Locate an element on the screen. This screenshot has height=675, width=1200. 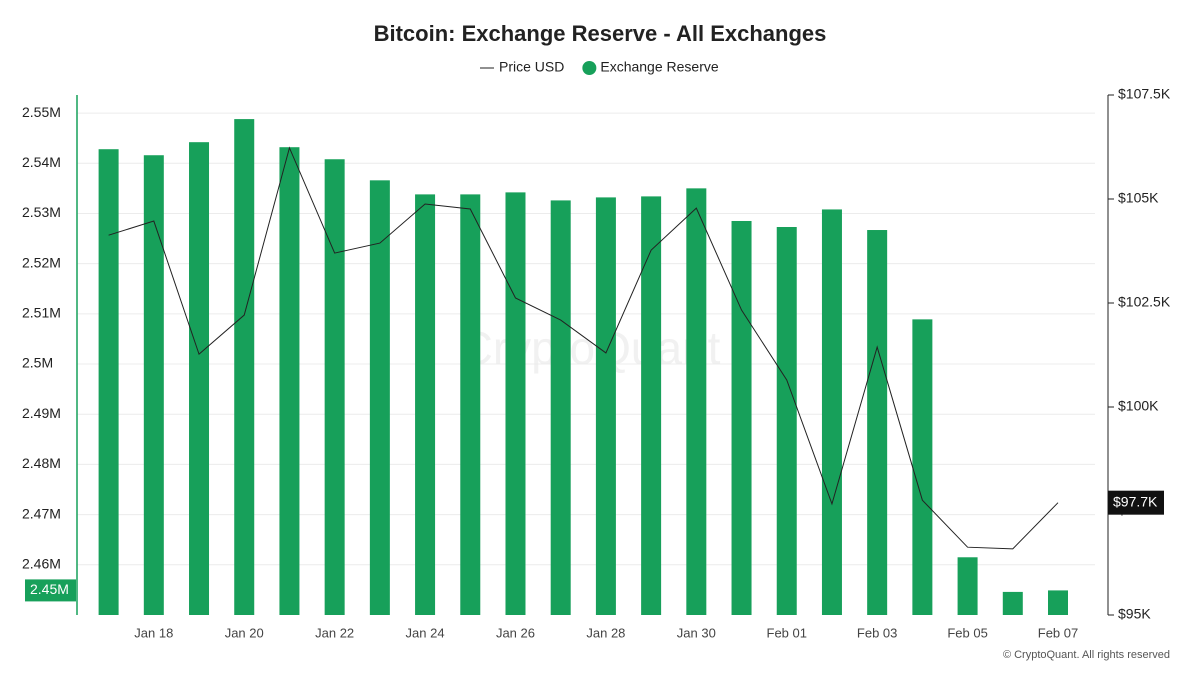
y-tick-label: 2.46M is located at coordinates (41, 564).